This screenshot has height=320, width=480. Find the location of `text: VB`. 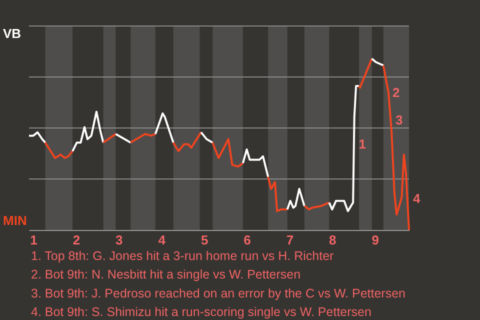

text: VB is located at coordinates (12, 33).